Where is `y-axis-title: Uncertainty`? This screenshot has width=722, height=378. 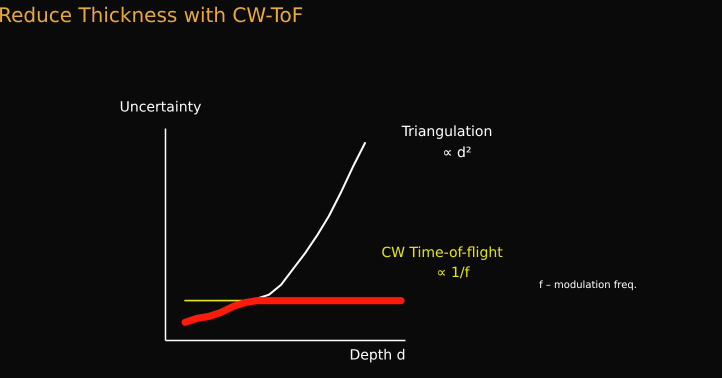 y-axis-title: Uncertainty is located at coordinates (161, 108).